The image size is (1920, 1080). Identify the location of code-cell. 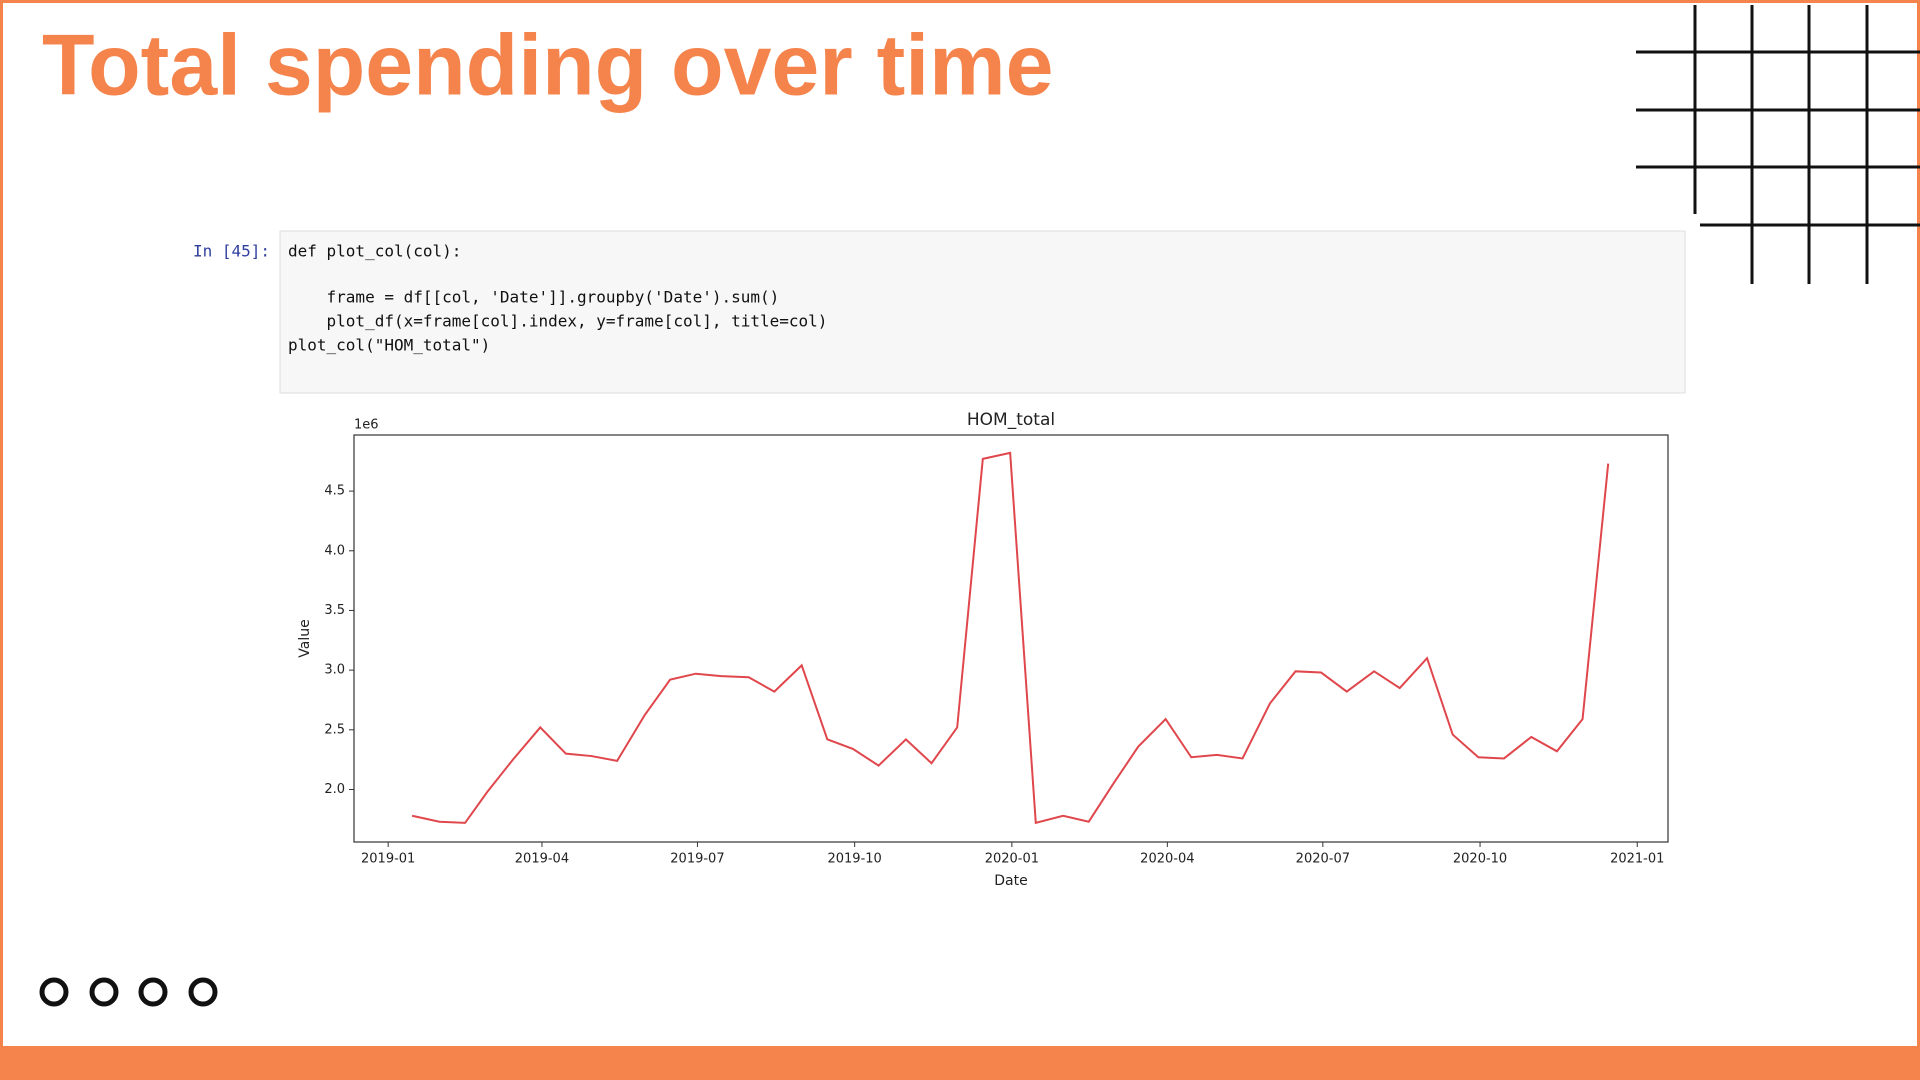
(982, 312).